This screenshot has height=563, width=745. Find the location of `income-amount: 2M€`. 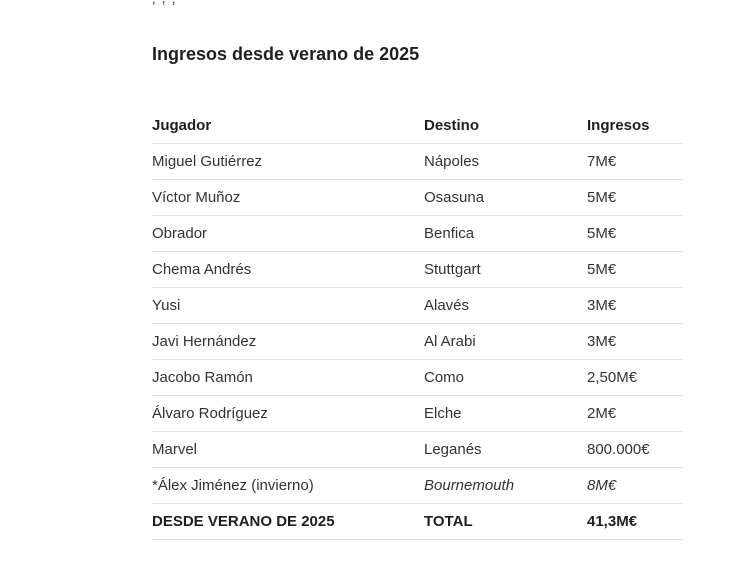

income-amount: 2M€ is located at coordinates (635, 413).